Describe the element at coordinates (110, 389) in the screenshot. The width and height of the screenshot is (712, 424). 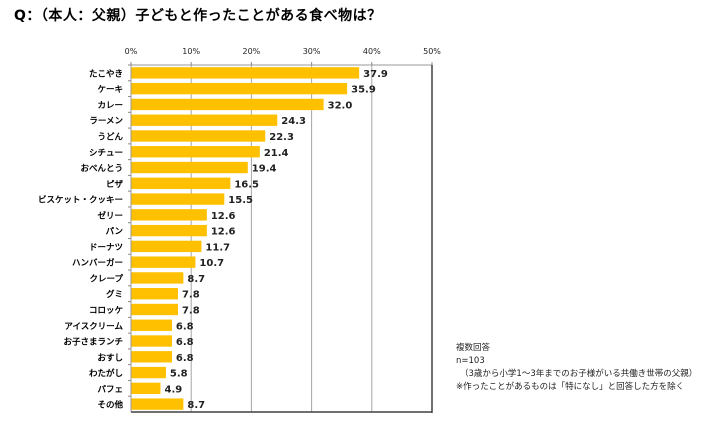
I see `category-label: パフェ` at that location.